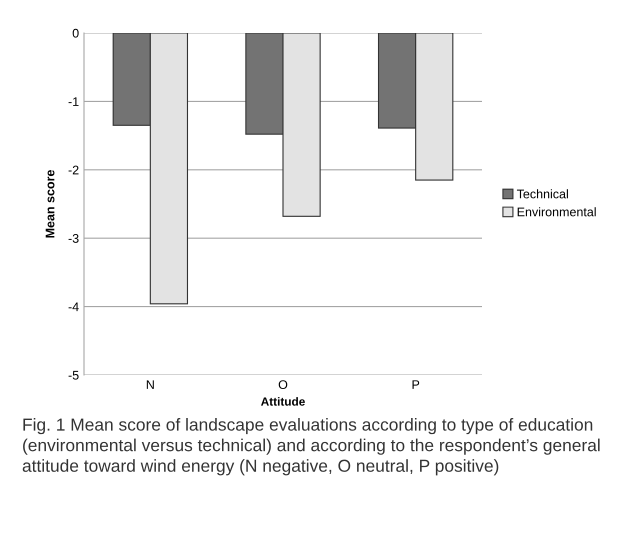  Describe the element at coordinates (283, 401) in the screenshot. I see `x-axis-title: Attitude` at that location.